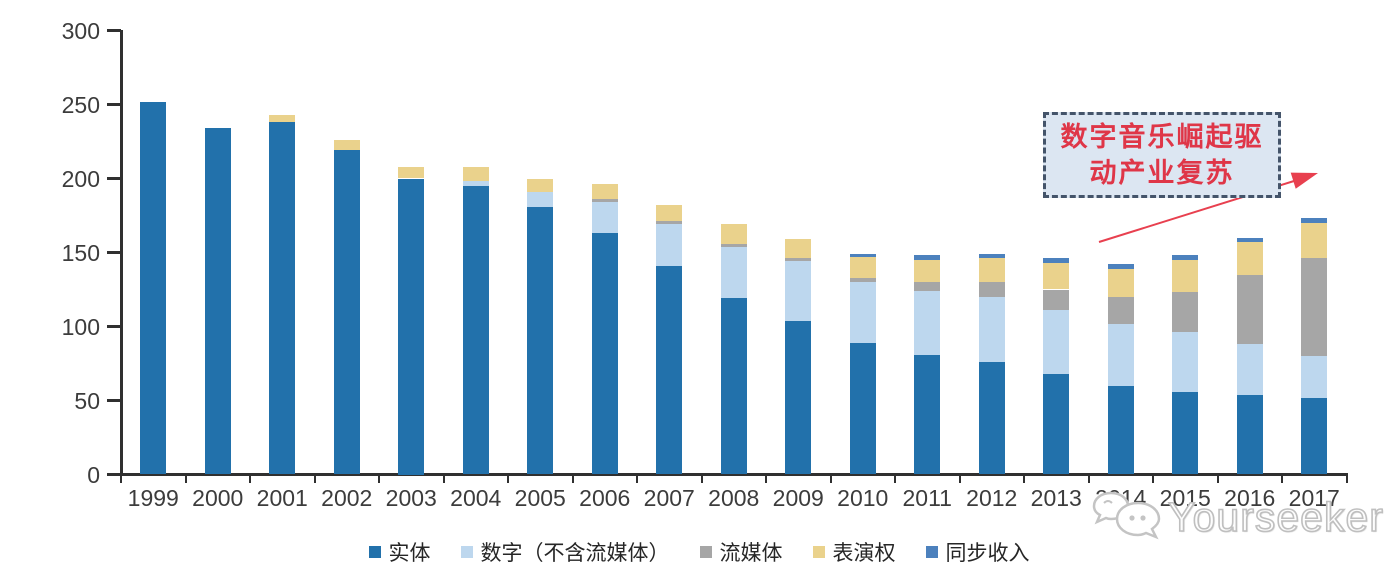 This screenshot has width=1398, height=582. What do you see at coordinates (1056, 498) in the screenshot?
I see `x-tick-label: 2013` at bounding box center [1056, 498].